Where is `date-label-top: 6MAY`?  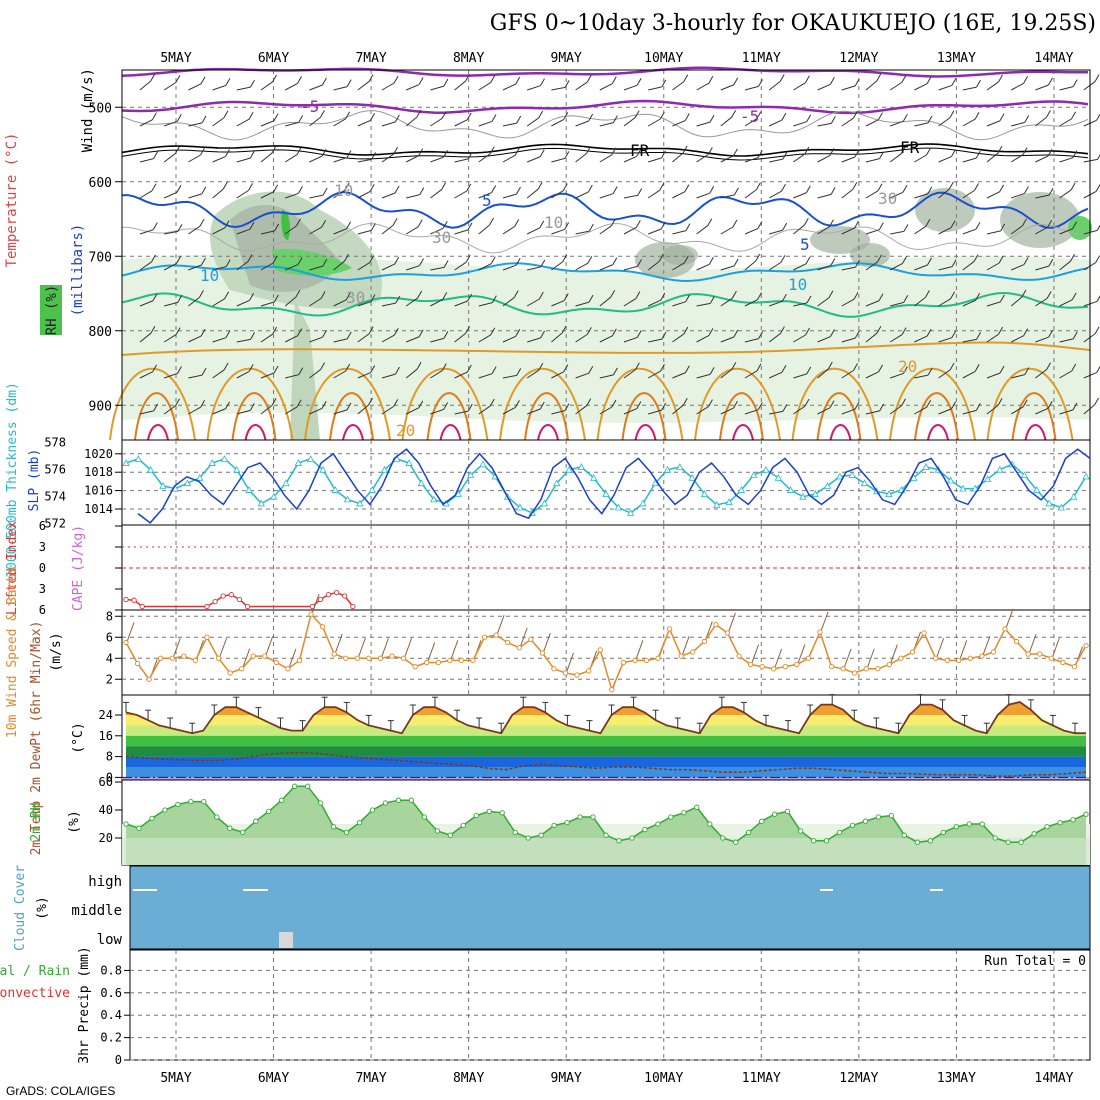 date-label-top: 6MAY is located at coordinates (273, 58).